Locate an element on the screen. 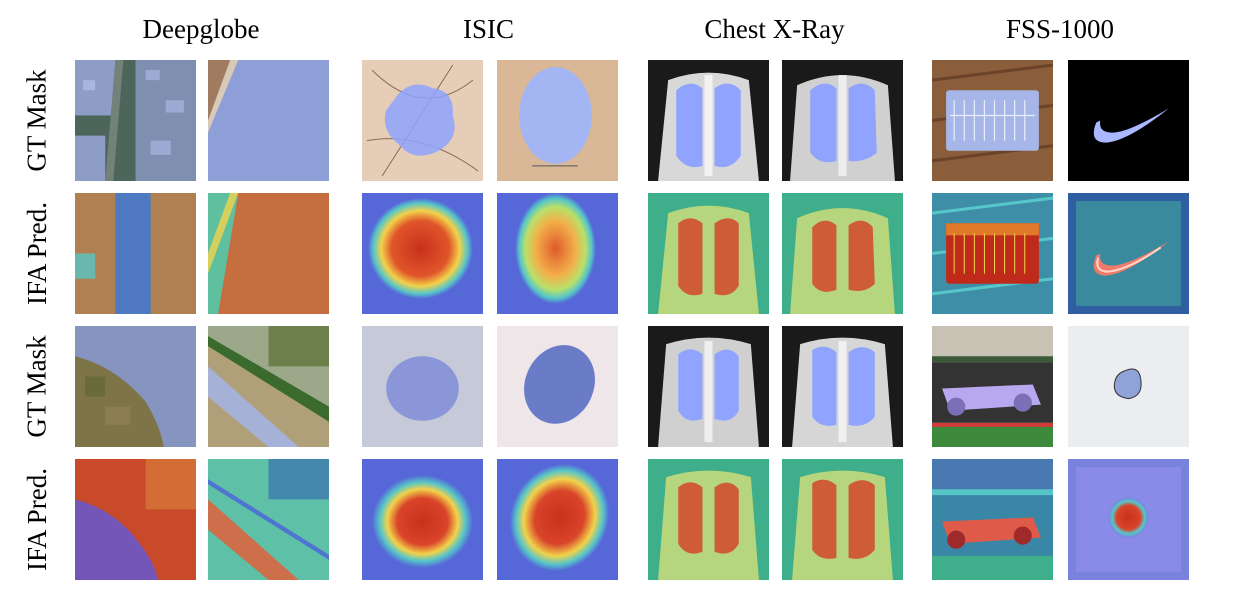  column-title-isic: ISIC is located at coordinates (488, 29).